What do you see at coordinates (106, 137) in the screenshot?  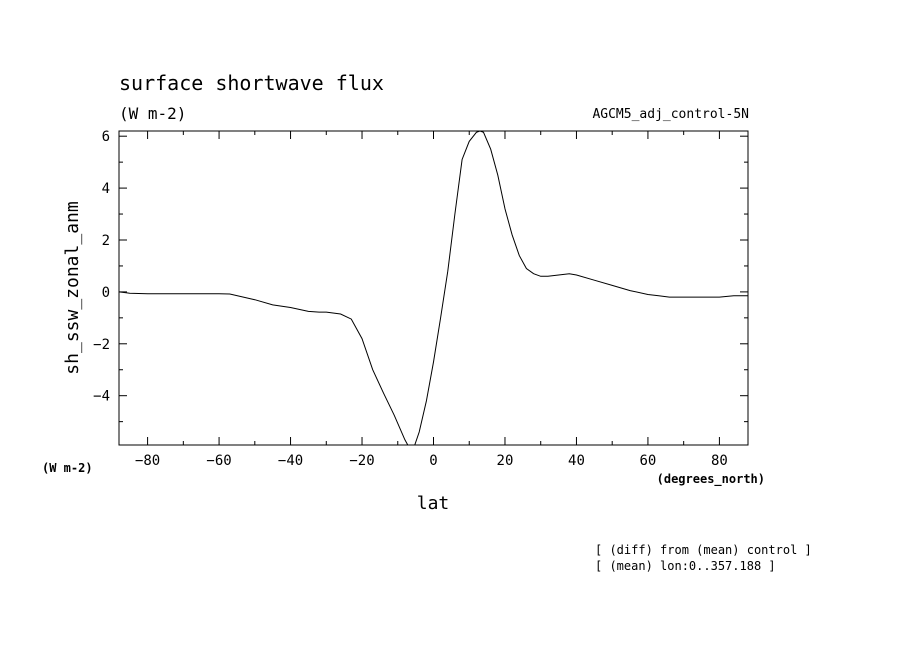 I see `y-tick-label: 6` at bounding box center [106, 137].